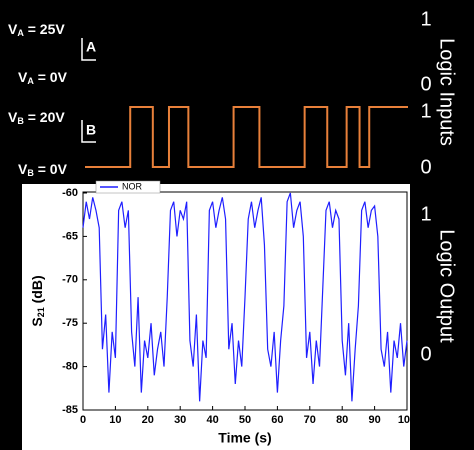  Describe the element at coordinates (447, 286) in the screenshot. I see `axis-title: Logic Output` at that location.